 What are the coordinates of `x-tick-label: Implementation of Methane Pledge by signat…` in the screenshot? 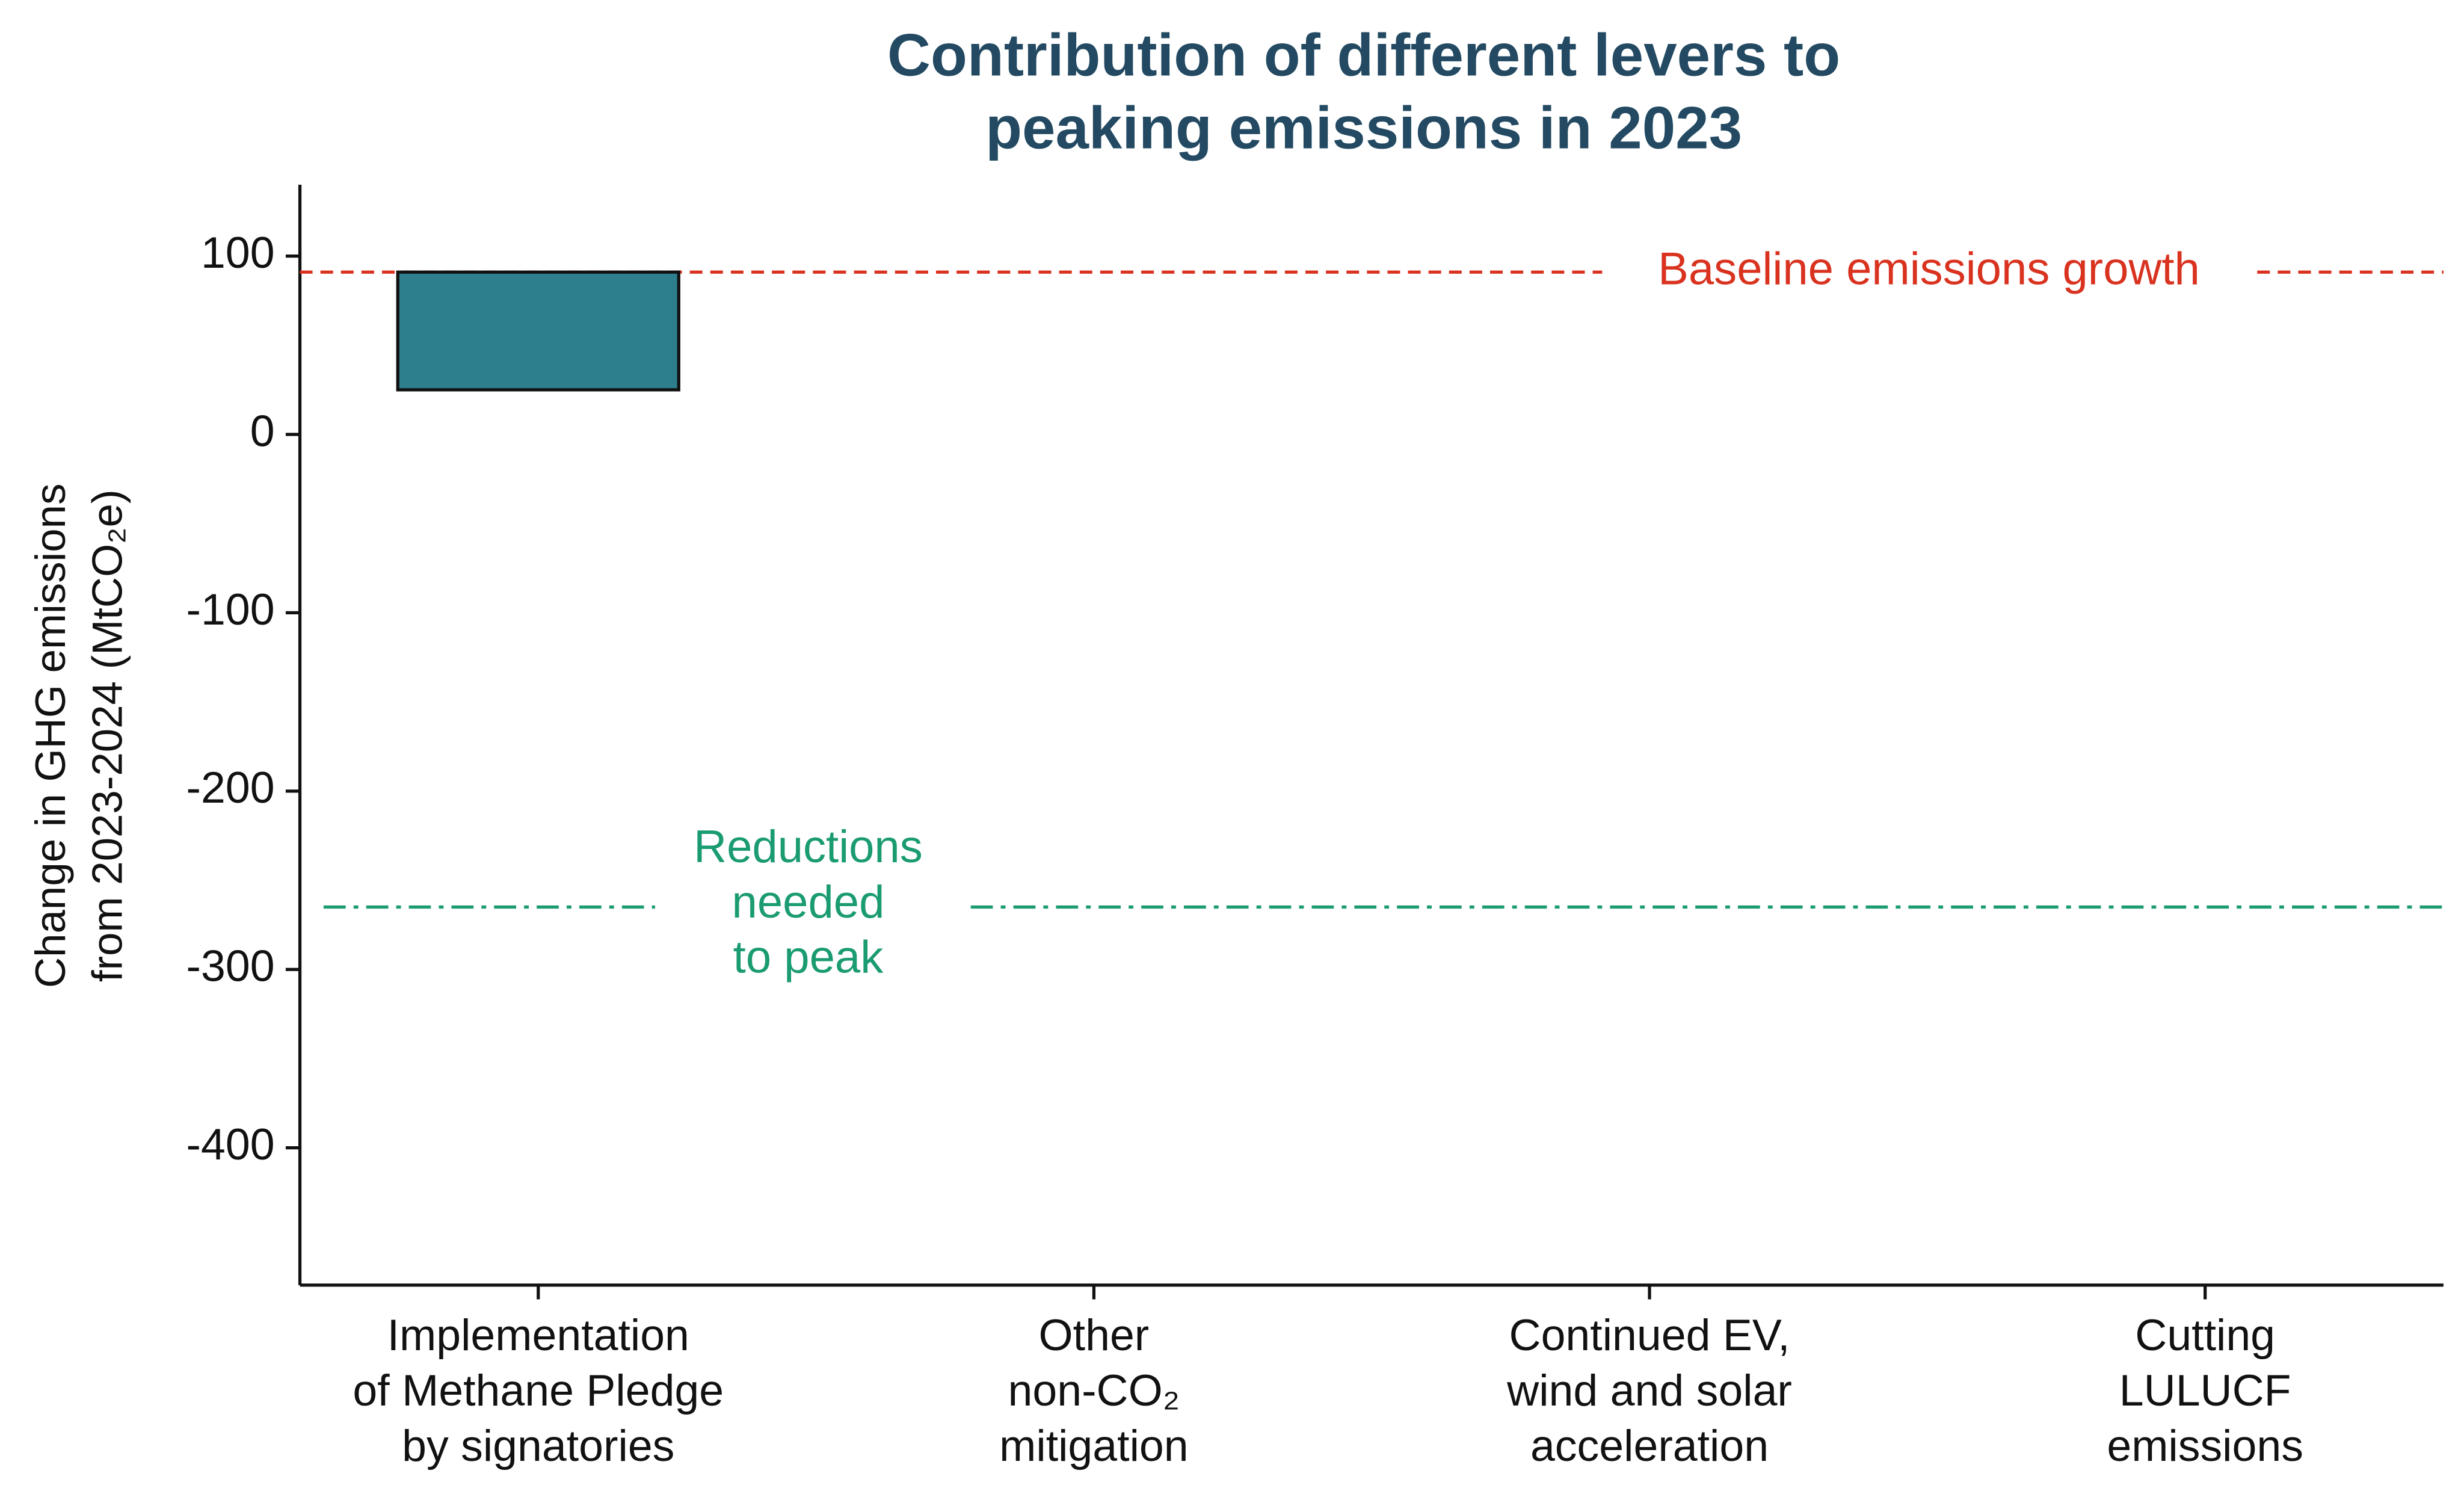 It's located at (539, 1390).